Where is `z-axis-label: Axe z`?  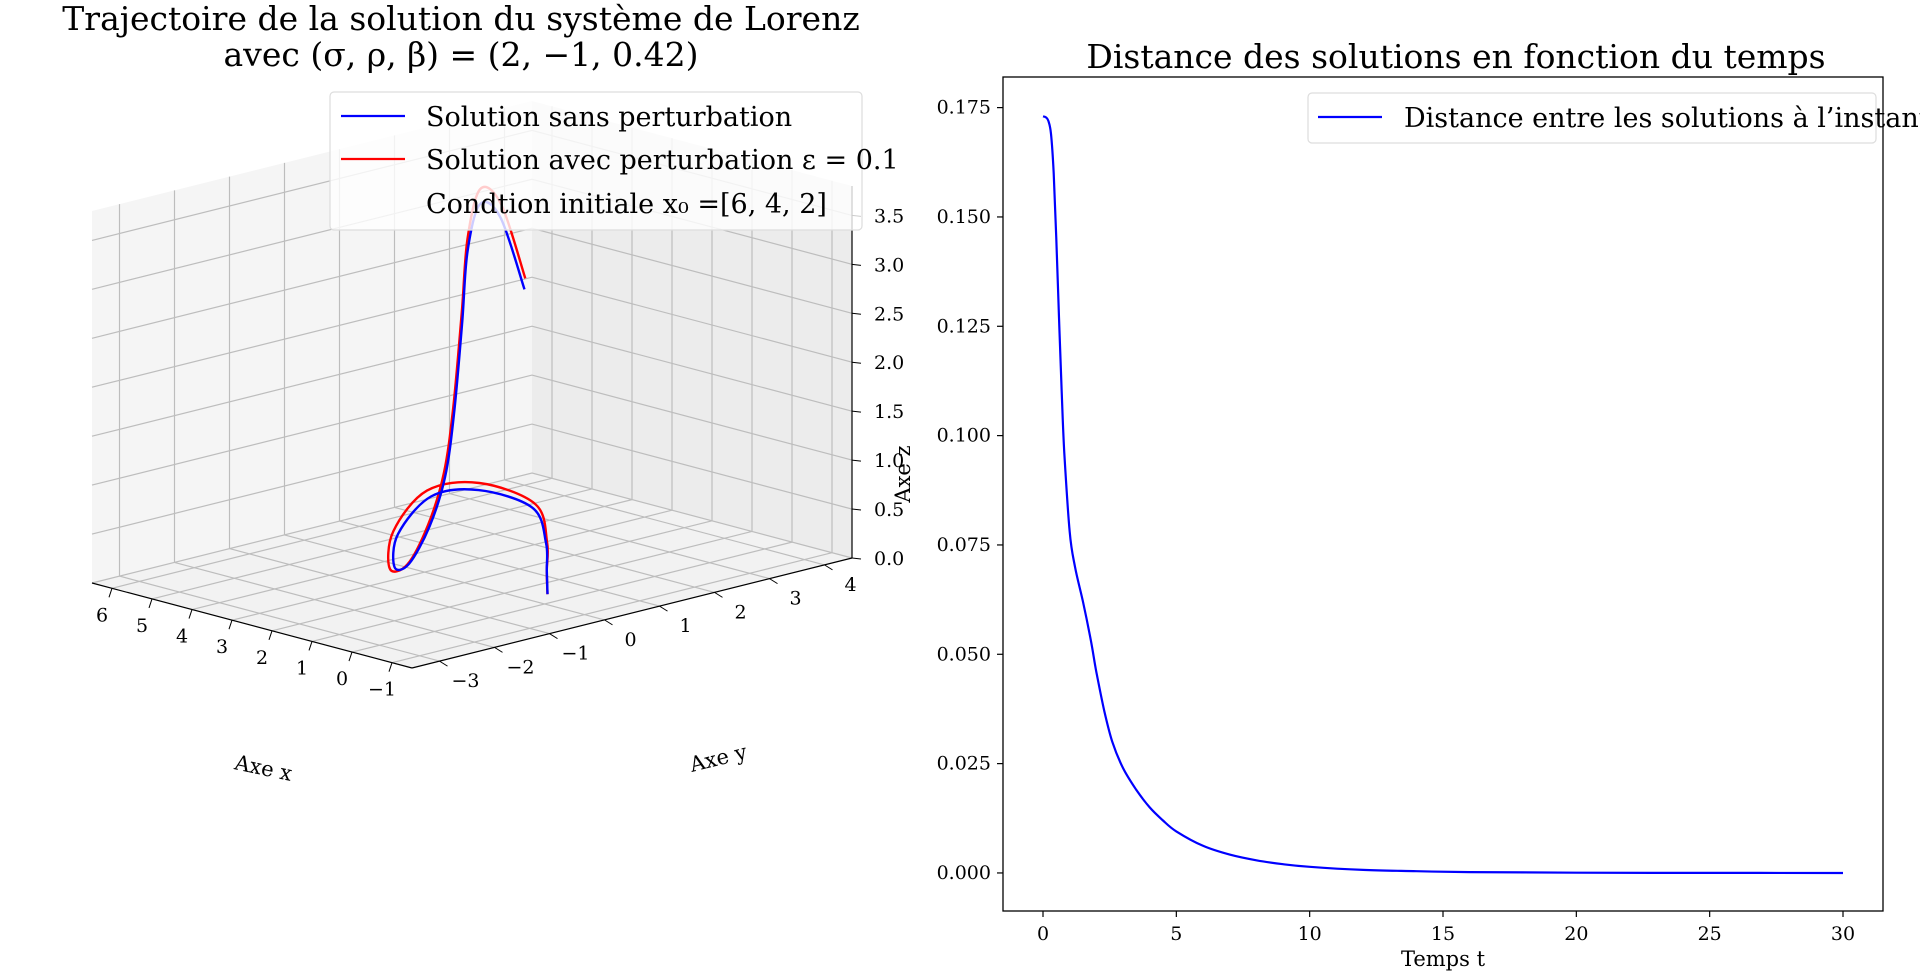 z-axis-label: Axe z is located at coordinates (903, 474).